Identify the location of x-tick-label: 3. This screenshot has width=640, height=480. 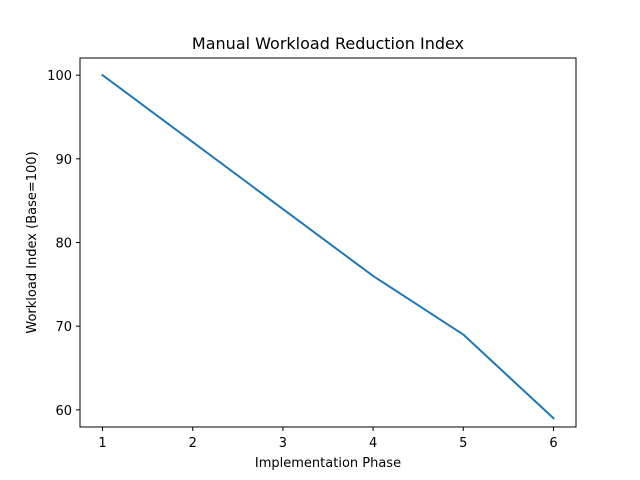
(283, 443).